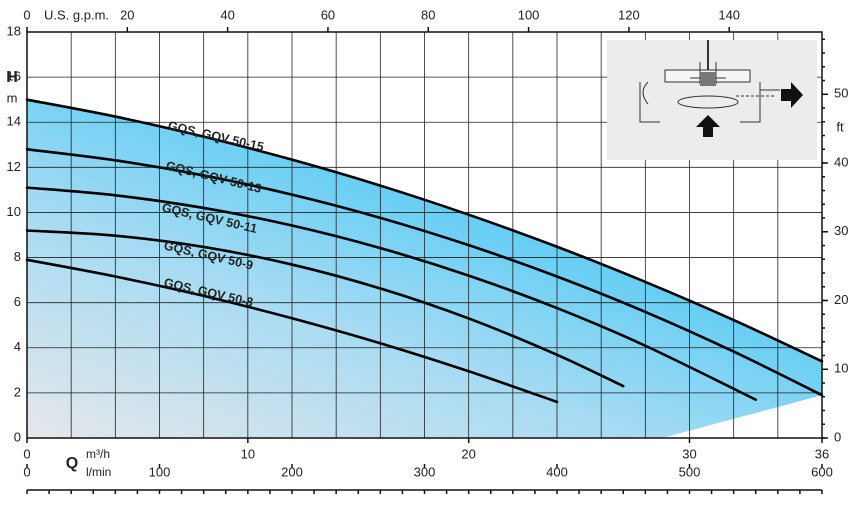 This screenshot has width=859, height=505. I want to click on x3-tick-label: 600, so click(822, 471).